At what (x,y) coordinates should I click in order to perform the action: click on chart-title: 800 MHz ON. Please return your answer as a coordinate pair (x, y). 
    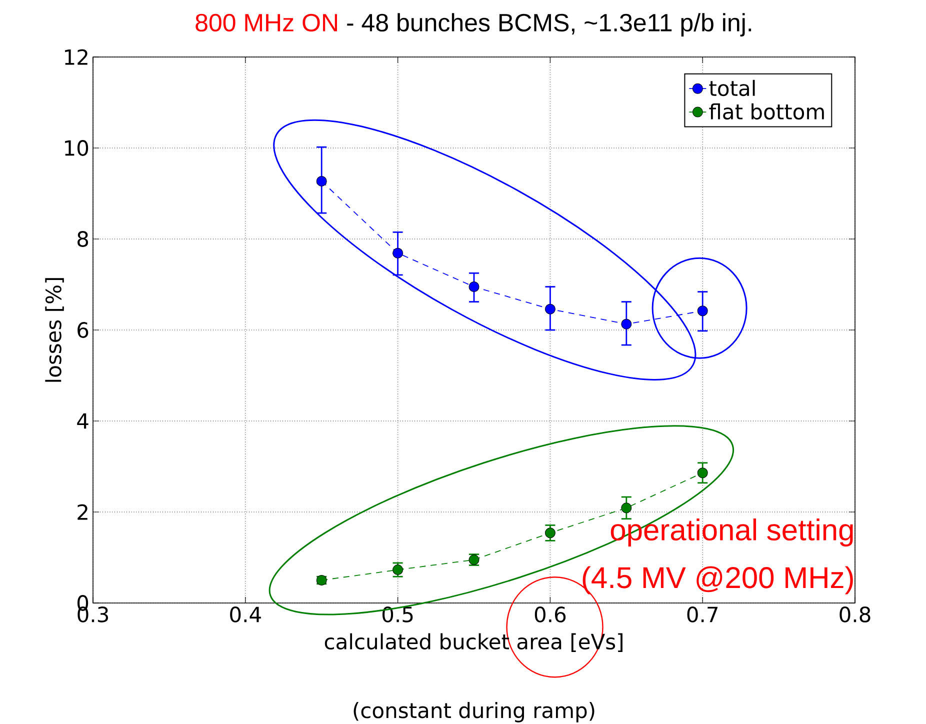
    Looking at the image, I should click on (266, 23).